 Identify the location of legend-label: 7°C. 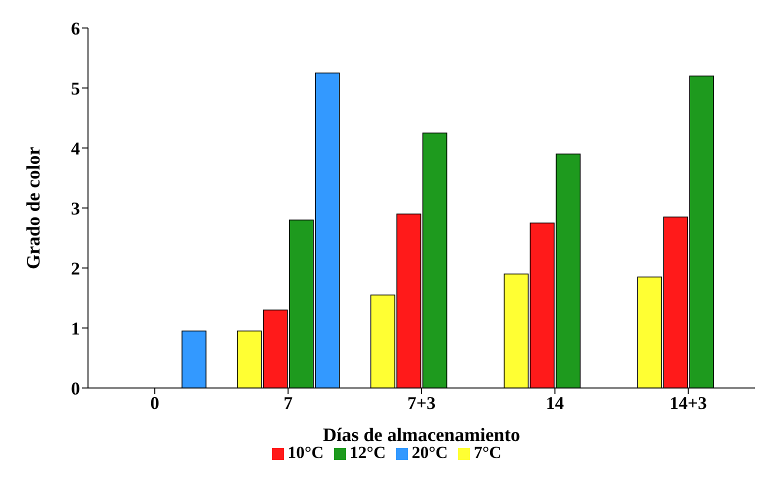
(488, 452).